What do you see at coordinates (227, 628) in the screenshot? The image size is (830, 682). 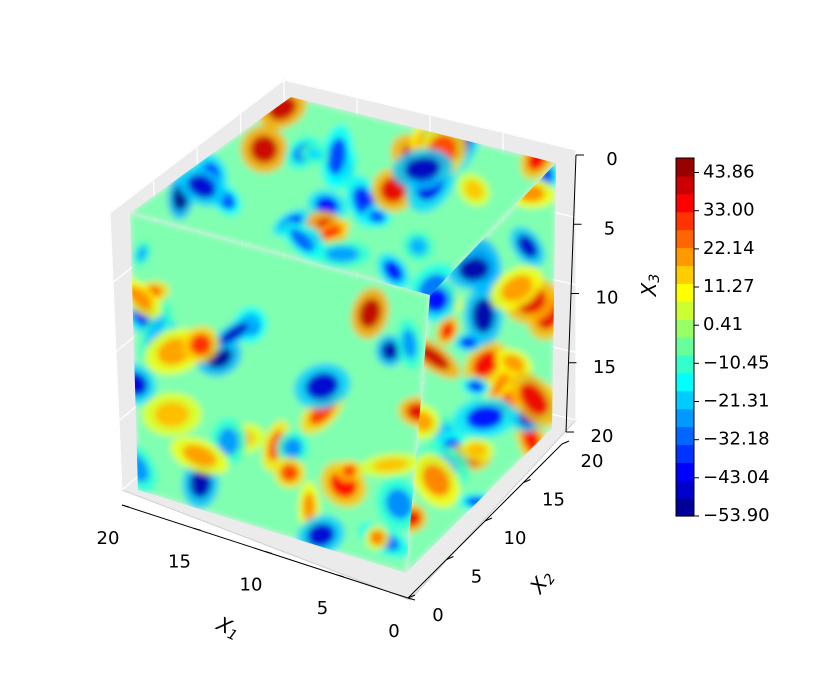 I see `axisX1-label: X1` at bounding box center [227, 628].